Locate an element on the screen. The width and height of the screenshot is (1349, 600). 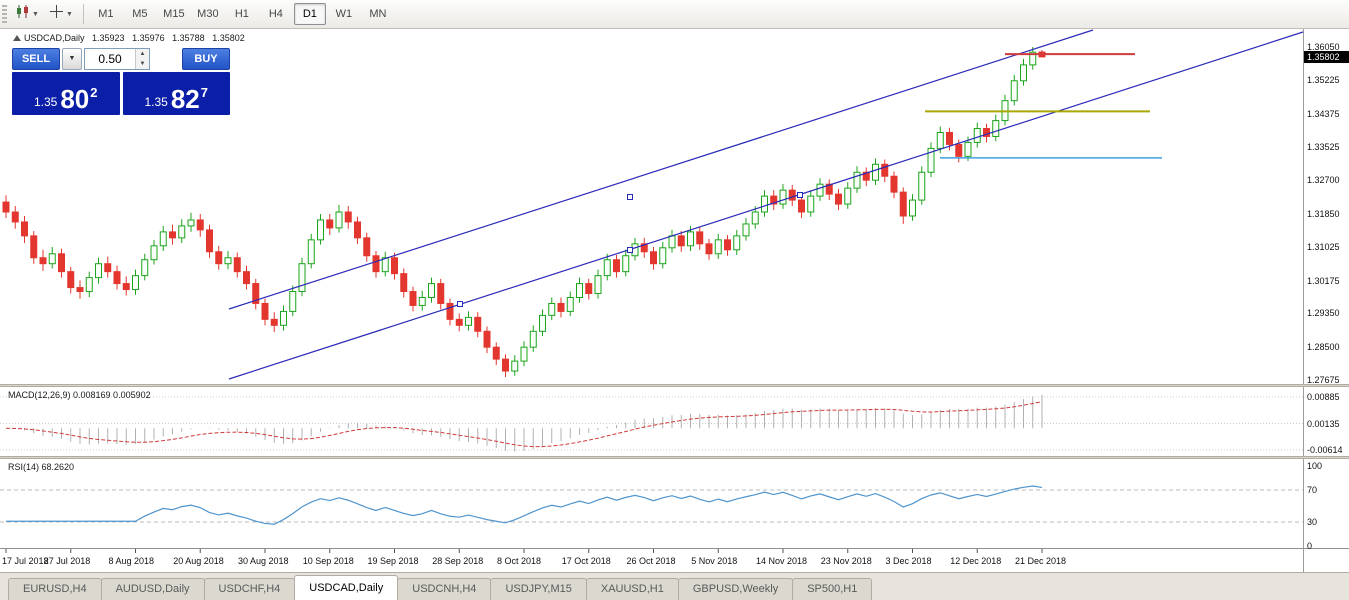
sell-price-pips: 80 is located at coordinates (75, 99).